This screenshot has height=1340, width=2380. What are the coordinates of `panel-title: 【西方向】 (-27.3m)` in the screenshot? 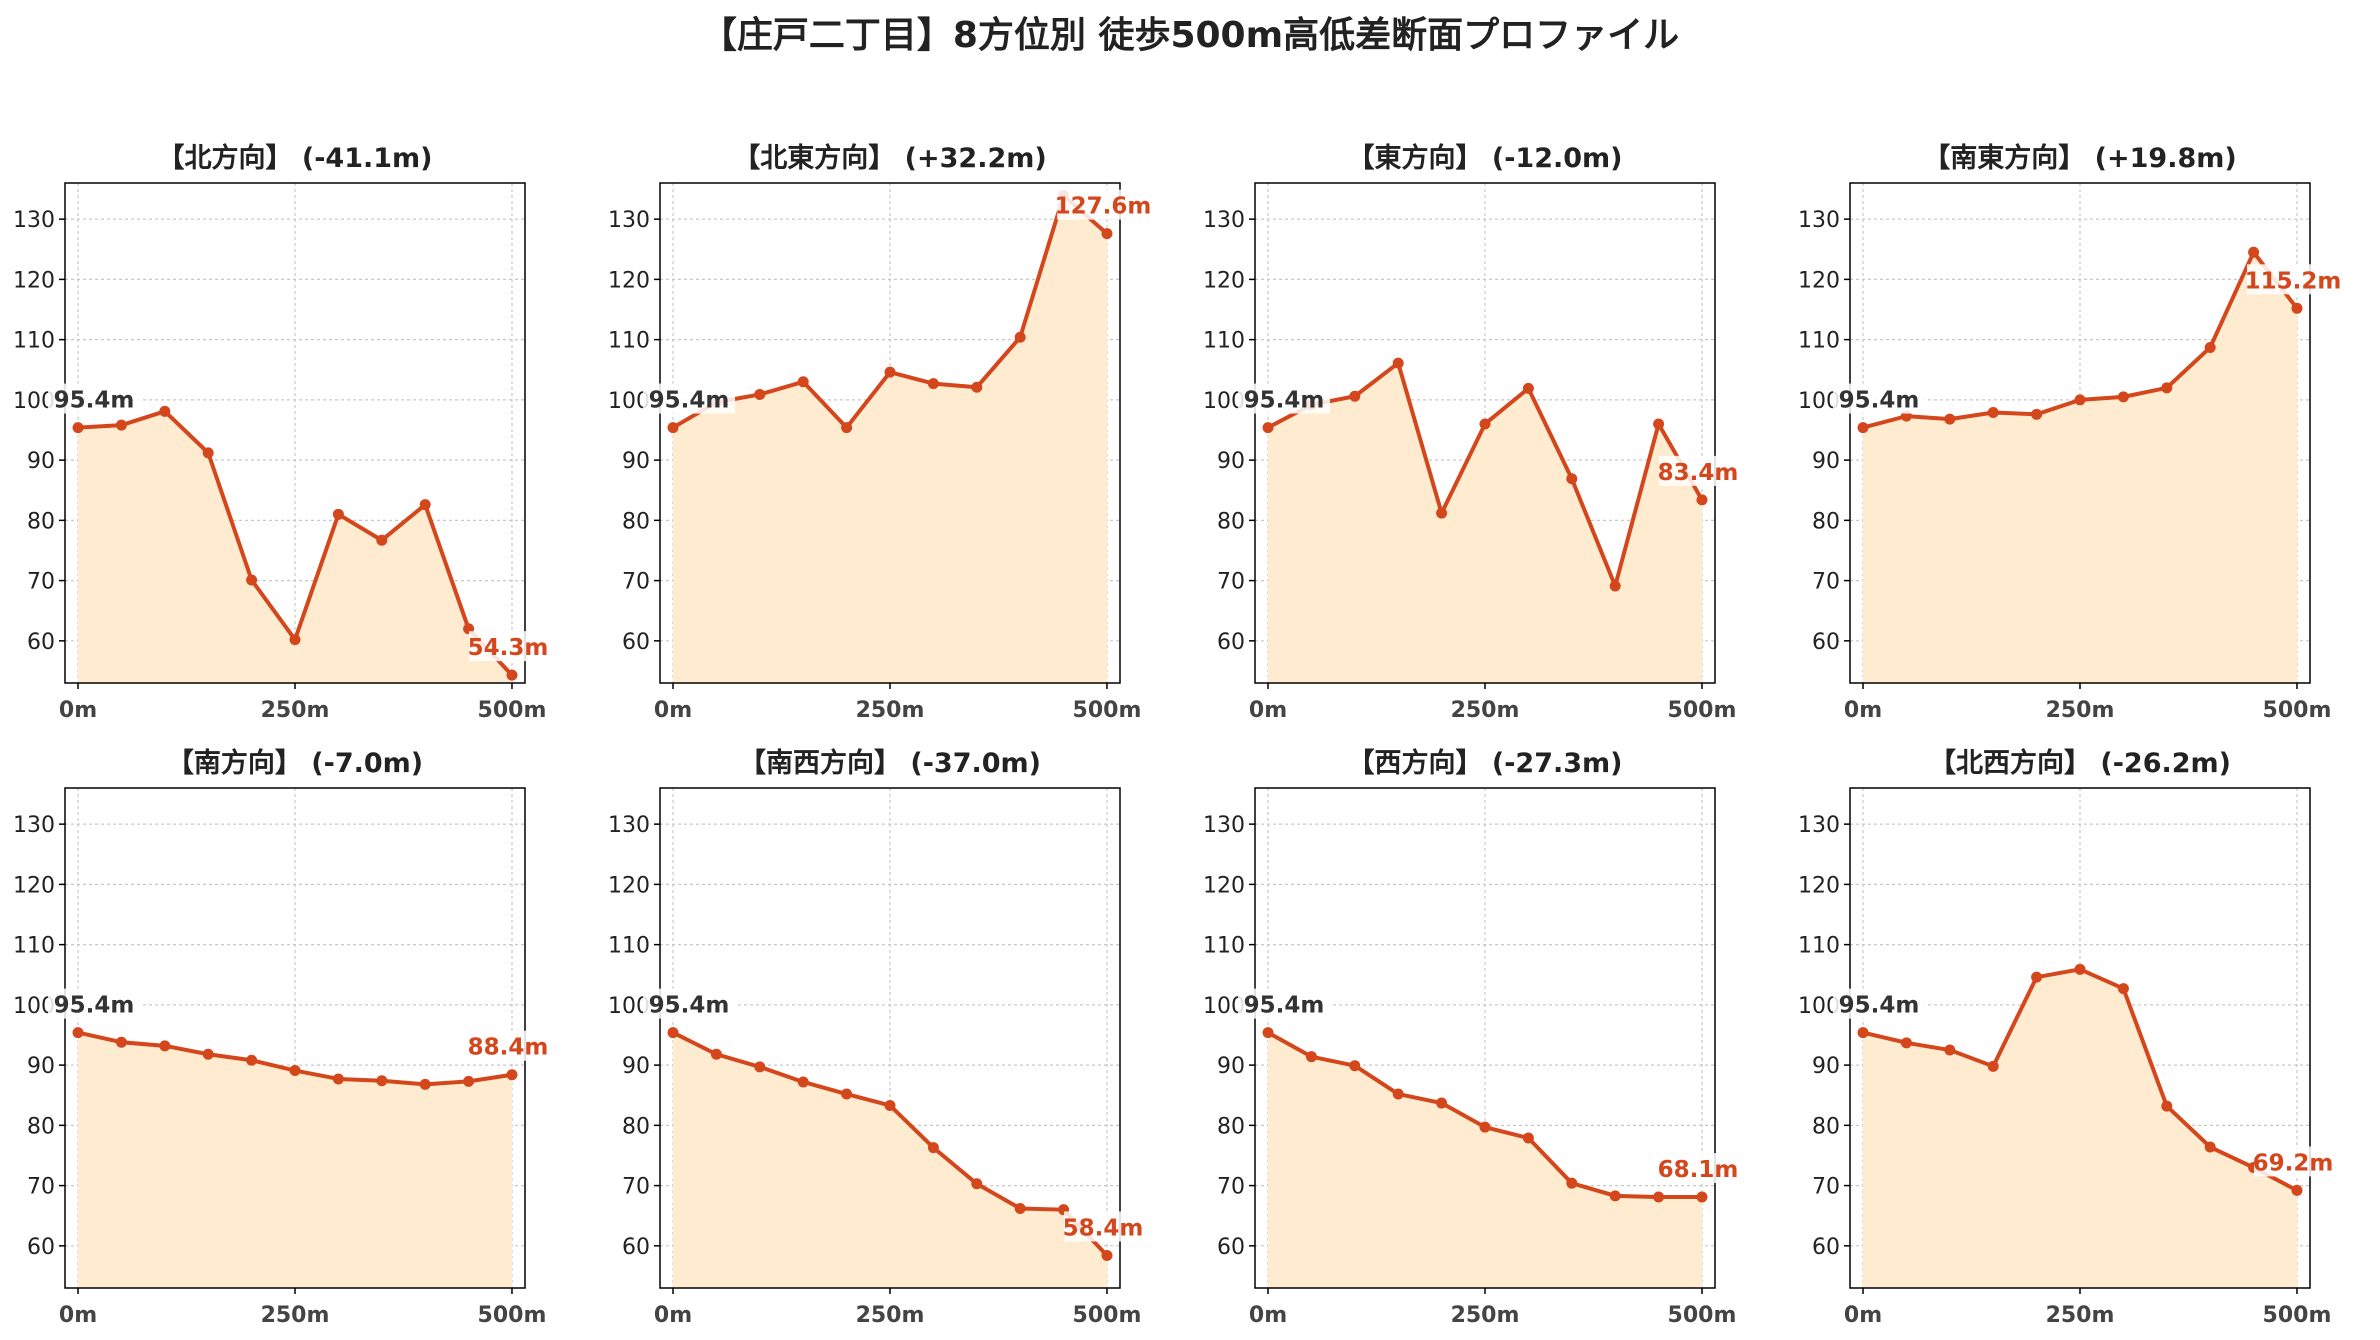 It's located at (1484, 763).